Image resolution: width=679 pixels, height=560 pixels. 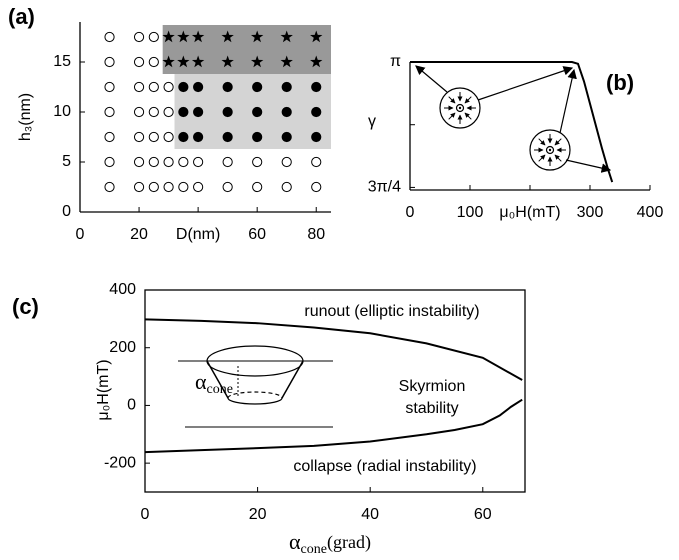 I want to click on shaded-region, so click(x=246, y=49).